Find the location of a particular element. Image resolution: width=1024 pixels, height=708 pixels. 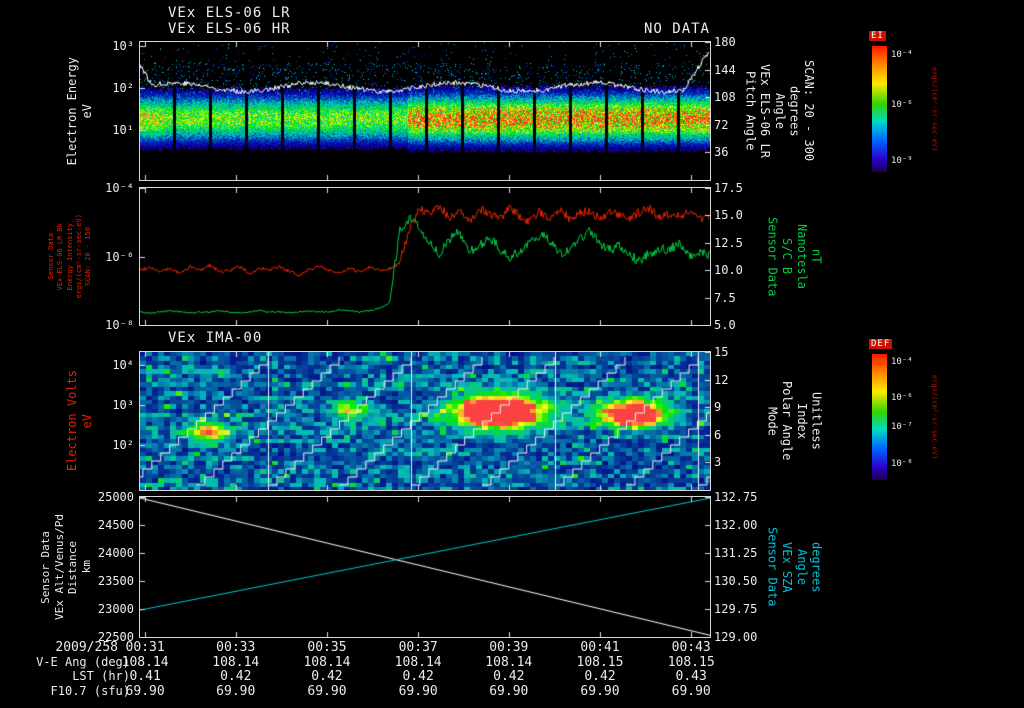

intensity-right-axis-title: Sensor Data S/C B Nanotesla nT is located at coordinates (794, 256).